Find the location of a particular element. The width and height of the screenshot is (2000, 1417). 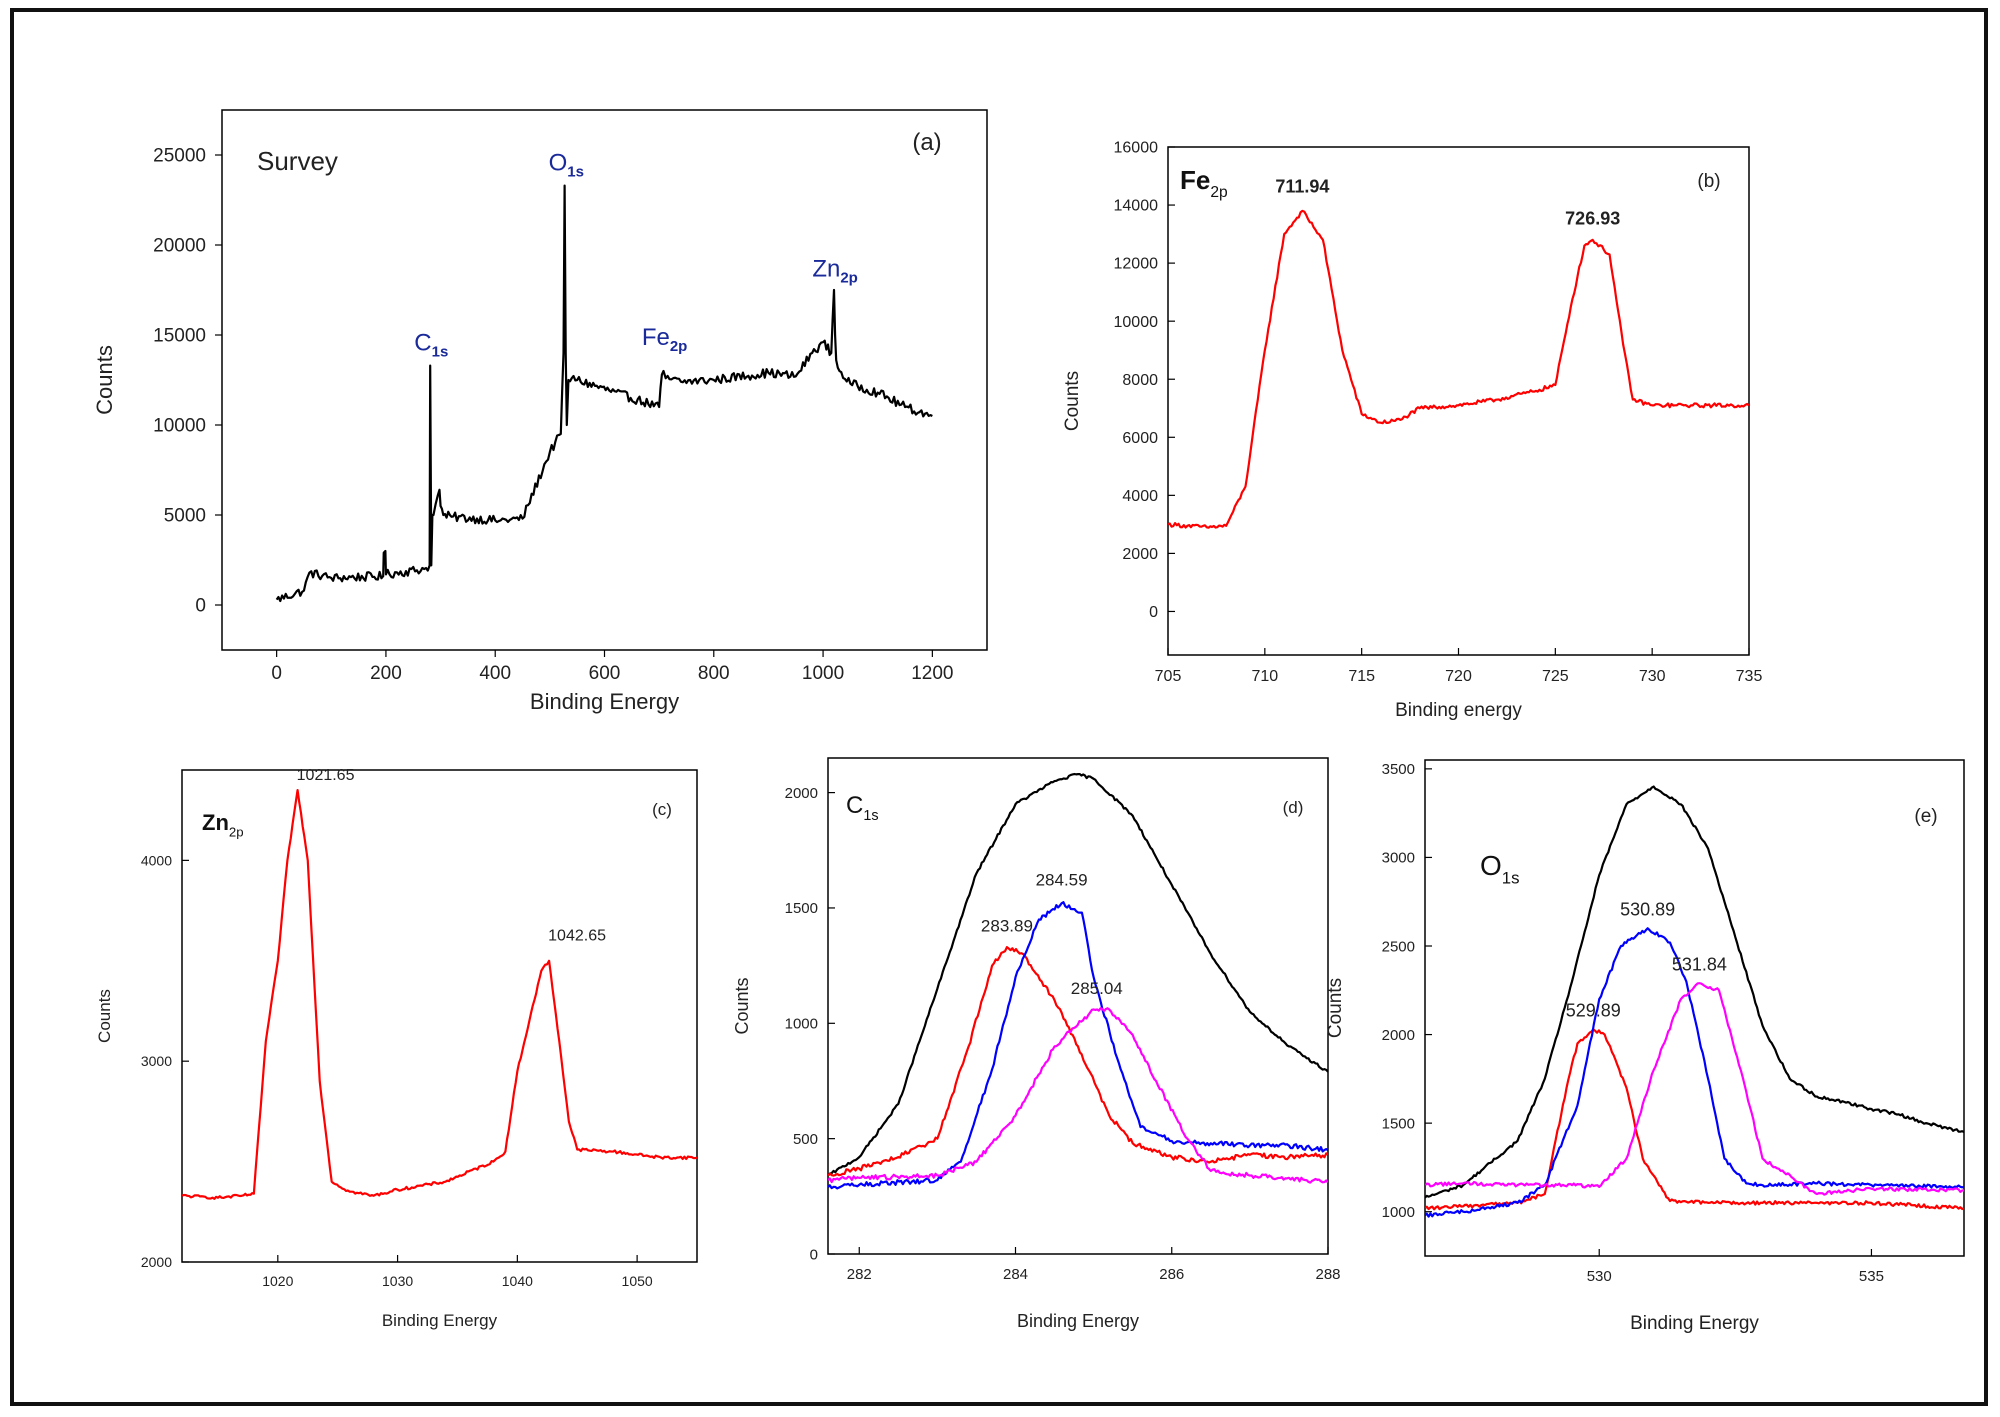

peak-label-main: O is located at coordinates (558, 162).